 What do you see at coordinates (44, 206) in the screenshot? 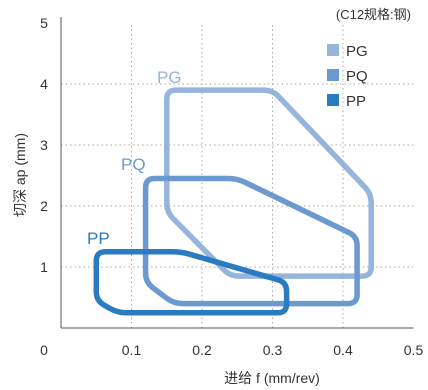
I see `y-tick-label: 2` at bounding box center [44, 206].